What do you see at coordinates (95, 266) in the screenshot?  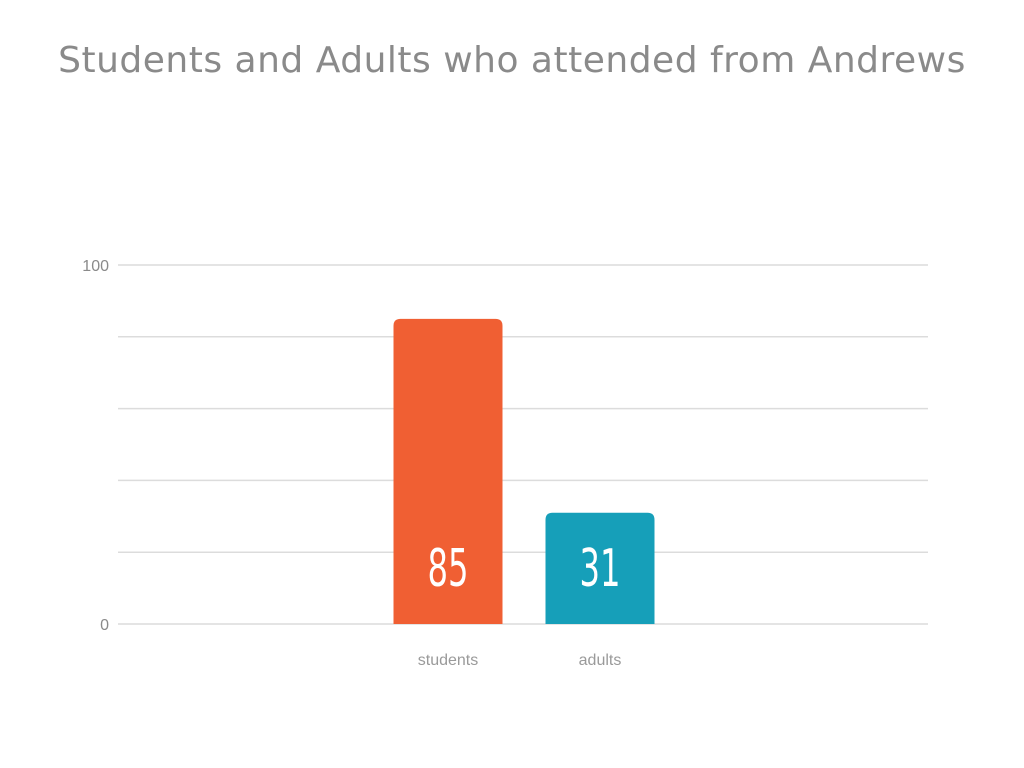 I see `y-tick-label: 100` at bounding box center [95, 266].